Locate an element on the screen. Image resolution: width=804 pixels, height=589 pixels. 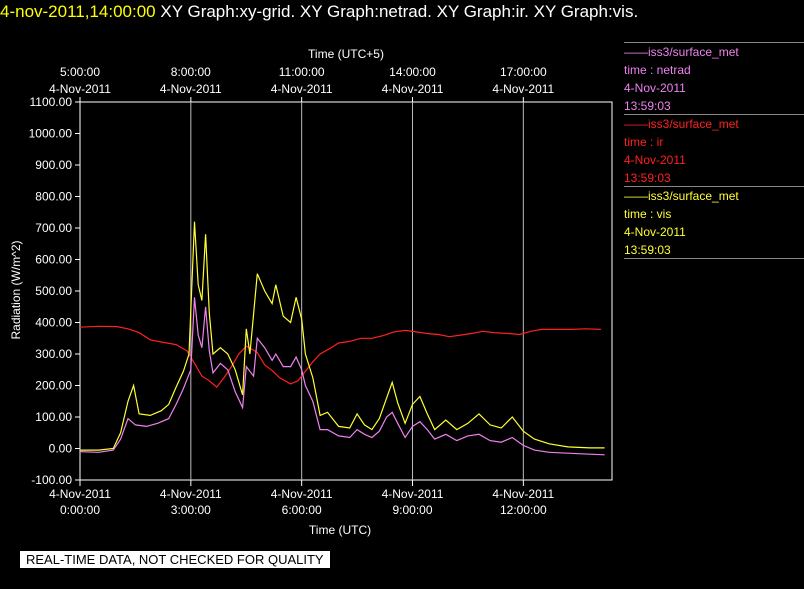
legend-var: time : ir is located at coordinates (644, 142).